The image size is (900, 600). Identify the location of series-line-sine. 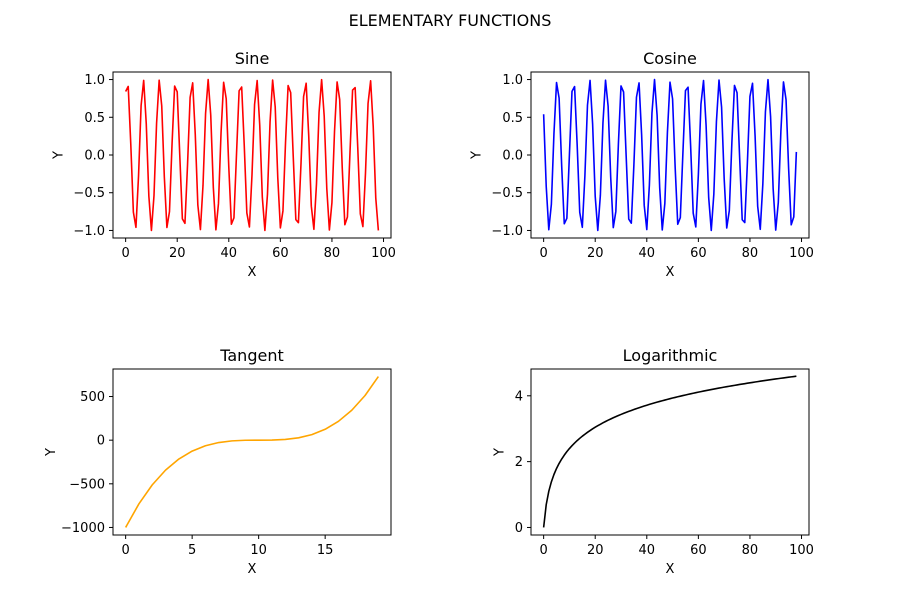
(252, 155).